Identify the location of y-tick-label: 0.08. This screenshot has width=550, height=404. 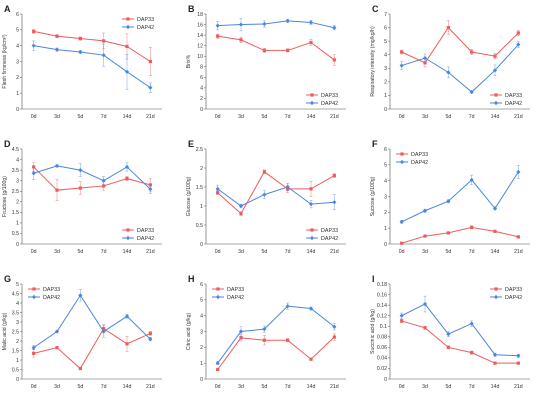
(382, 338).